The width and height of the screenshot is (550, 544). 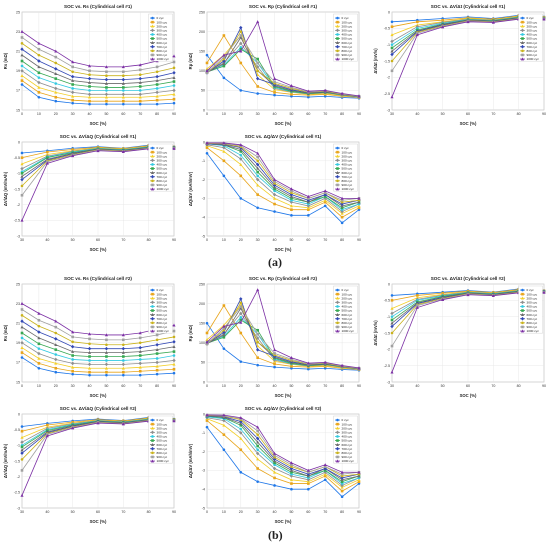 I want to click on x-tick-label: 80, so click(x=157, y=114).